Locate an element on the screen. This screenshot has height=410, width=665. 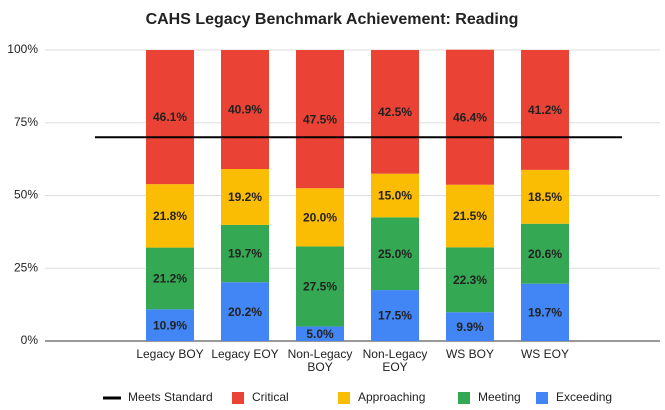
data-label: 22.3% is located at coordinates (470, 280).